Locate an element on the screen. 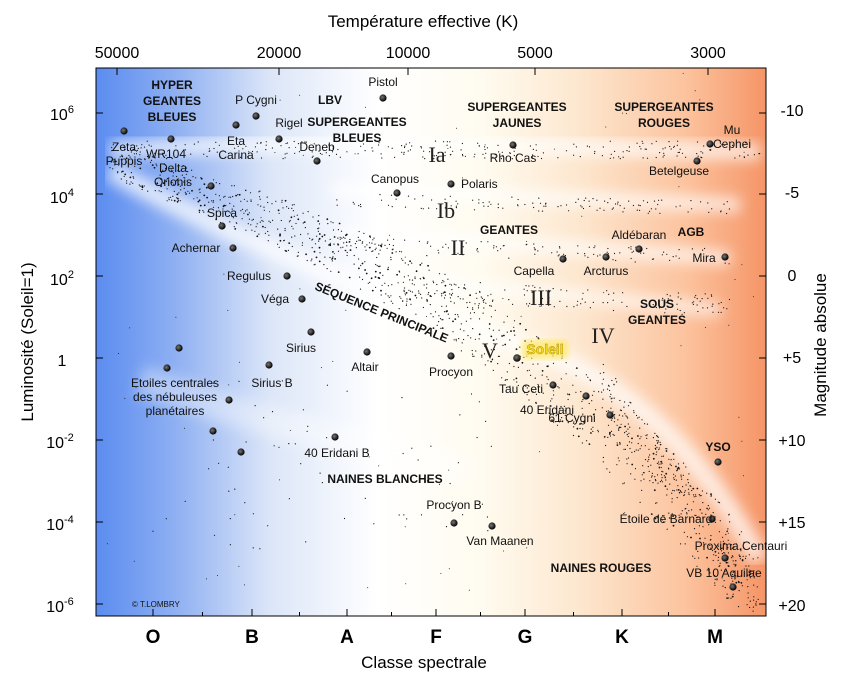  star-marker-vega is located at coordinates (302, 299).